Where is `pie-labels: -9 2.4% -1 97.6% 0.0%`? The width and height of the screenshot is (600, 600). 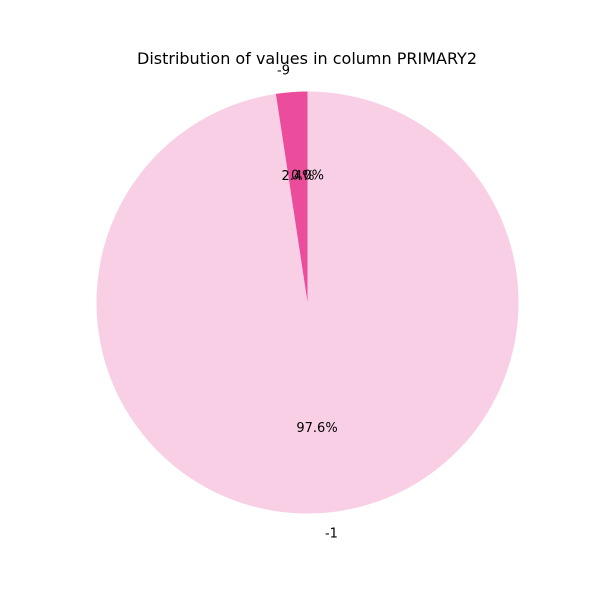
pie-labels: -9 2.4% -1 97.6% 0.0% is located at coordinates (307, 303).